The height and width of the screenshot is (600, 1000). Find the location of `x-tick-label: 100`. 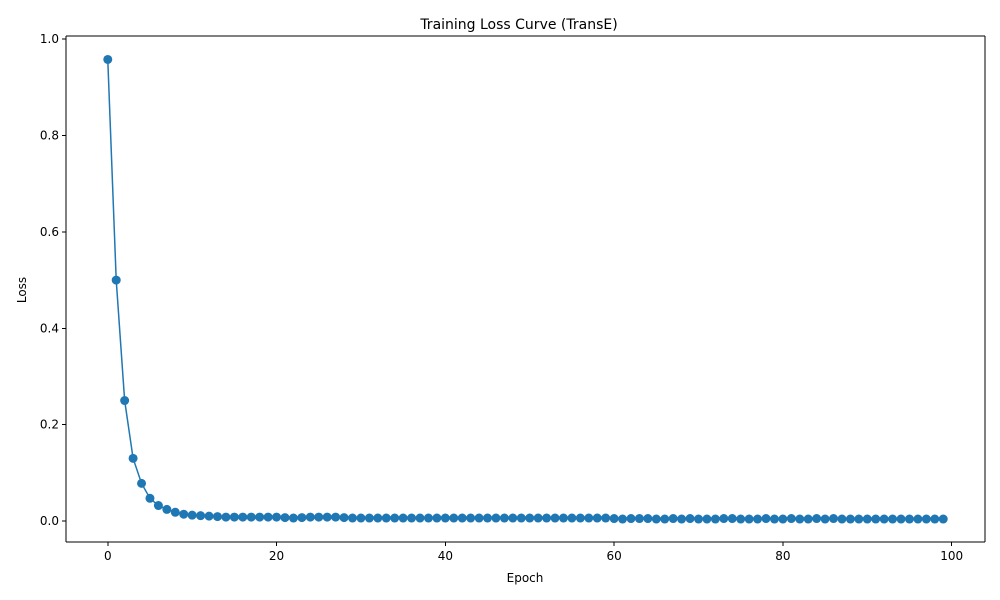

x-tick-label: 100 is located at coordinates (951, 556).